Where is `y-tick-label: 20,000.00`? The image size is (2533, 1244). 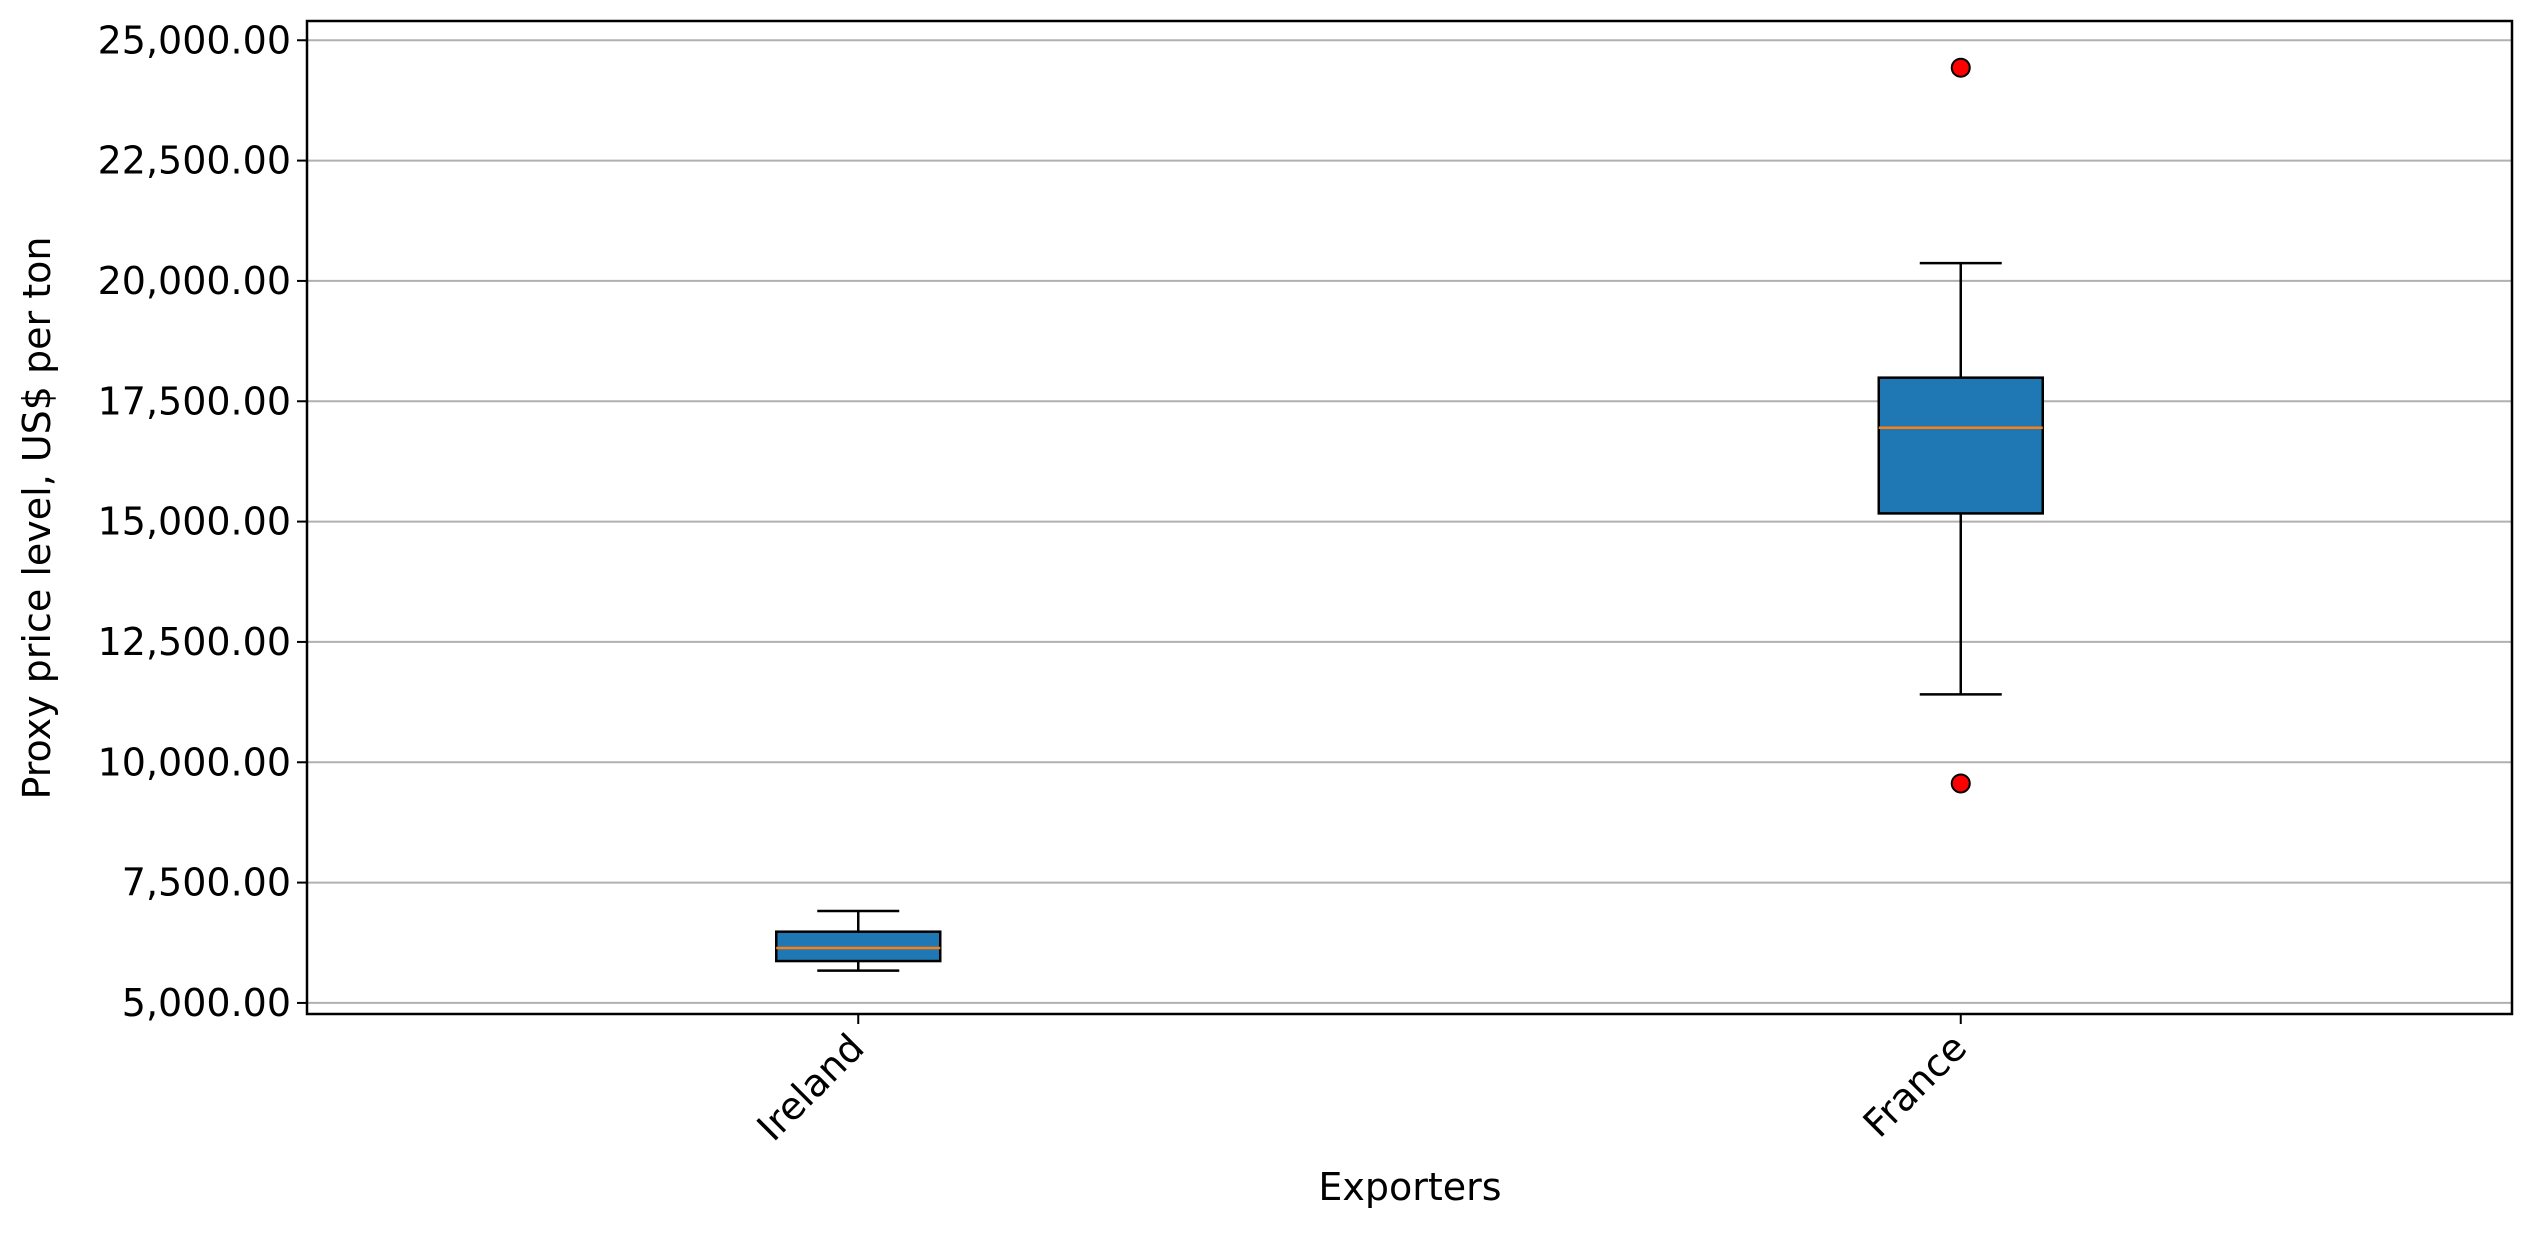
y-tick-label: 20,000.00 is located at coordinates (194, 281).